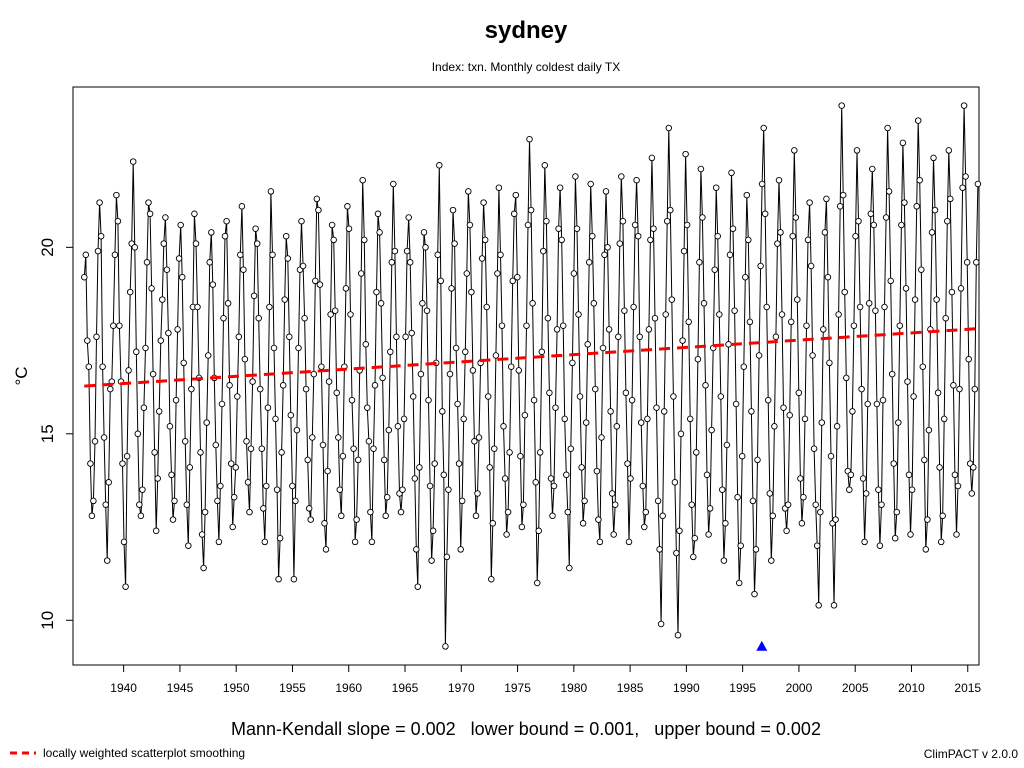  What do you see at coordinates (348, 688) in the screenshot?
I see `x-tick-label: 1960` at bounding box center [348, 688].